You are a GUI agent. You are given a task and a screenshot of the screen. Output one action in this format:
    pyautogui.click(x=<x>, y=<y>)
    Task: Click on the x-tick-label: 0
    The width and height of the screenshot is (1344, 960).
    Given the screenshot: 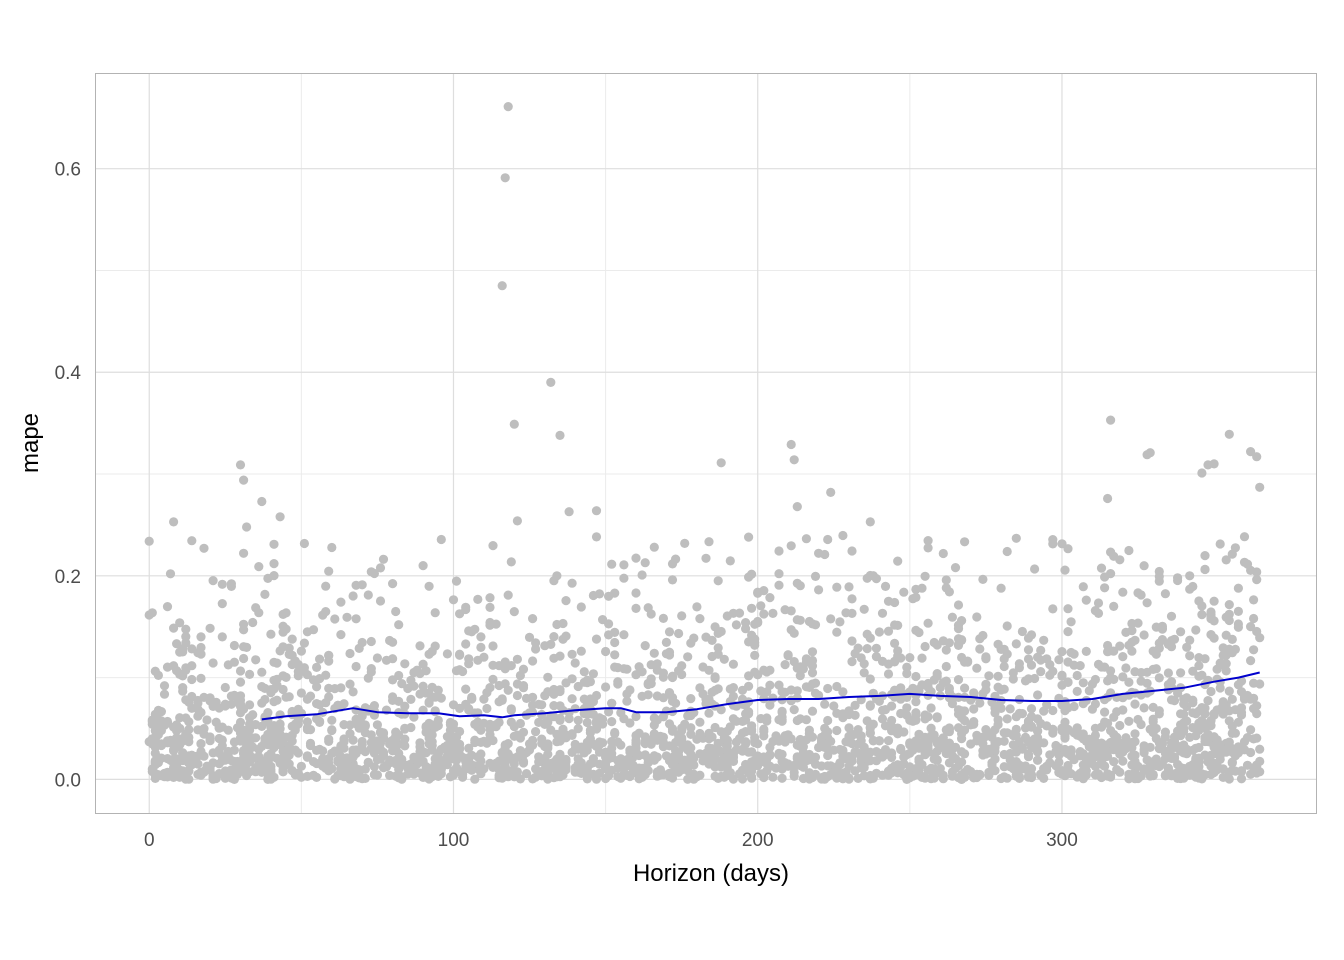 What is the action you would take?
    pyautogui.click(x=149, y=840)
    